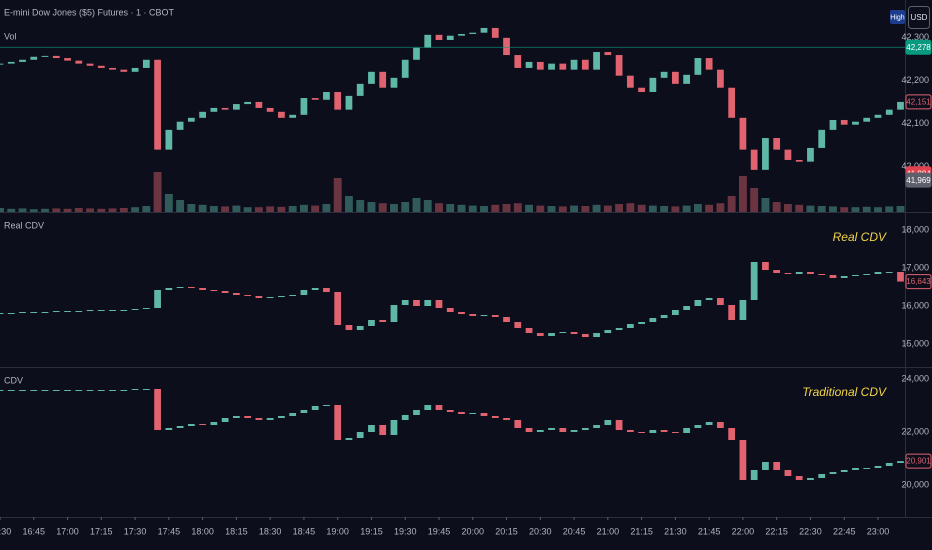 The image size is (932, 550). Describe the element at coordinates (439, 531) in the screenshot. I see `x-tick-label: 19:45` at that location.